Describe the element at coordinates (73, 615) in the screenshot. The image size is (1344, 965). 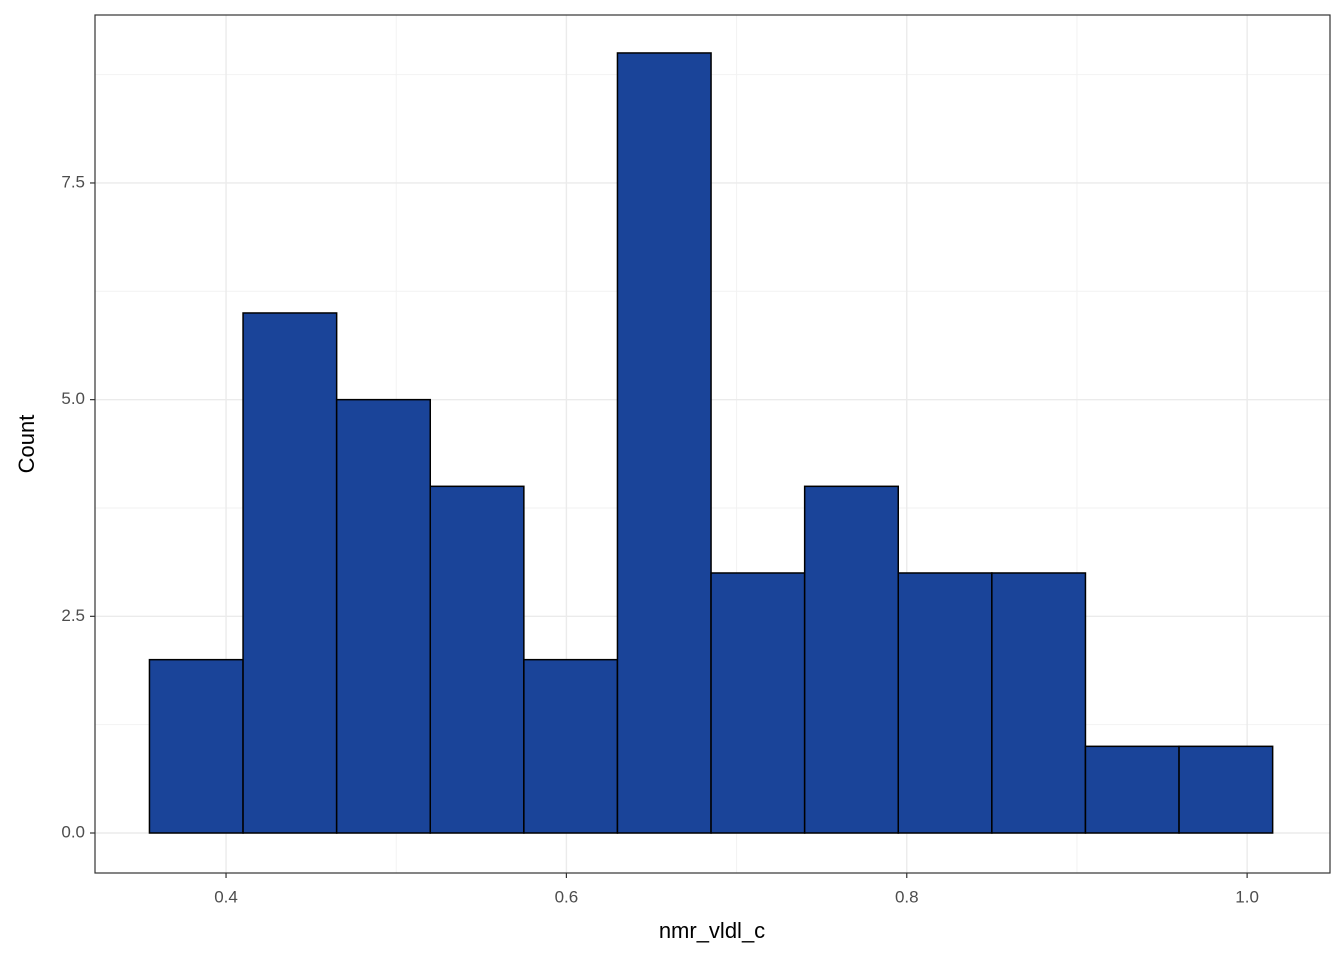
I see `y-tick-label: 2.5` at that location.